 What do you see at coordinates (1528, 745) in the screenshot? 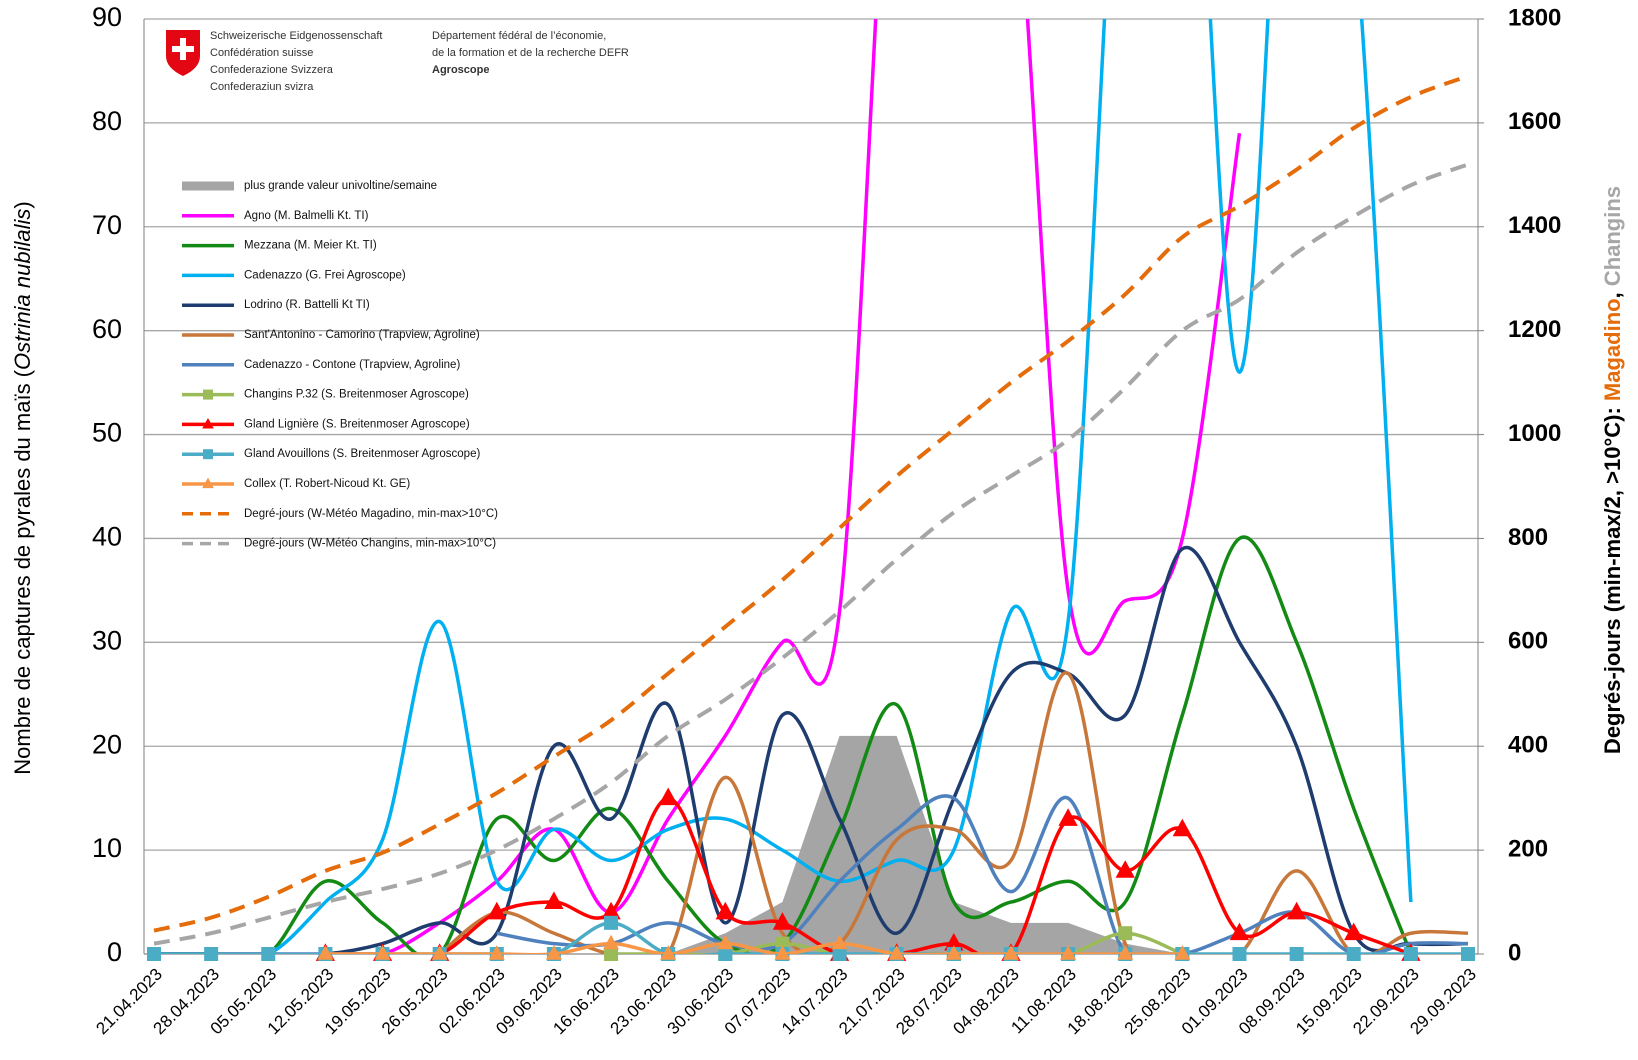
I see `y2-tick-label: 400` at bounding box center [1528, 745].